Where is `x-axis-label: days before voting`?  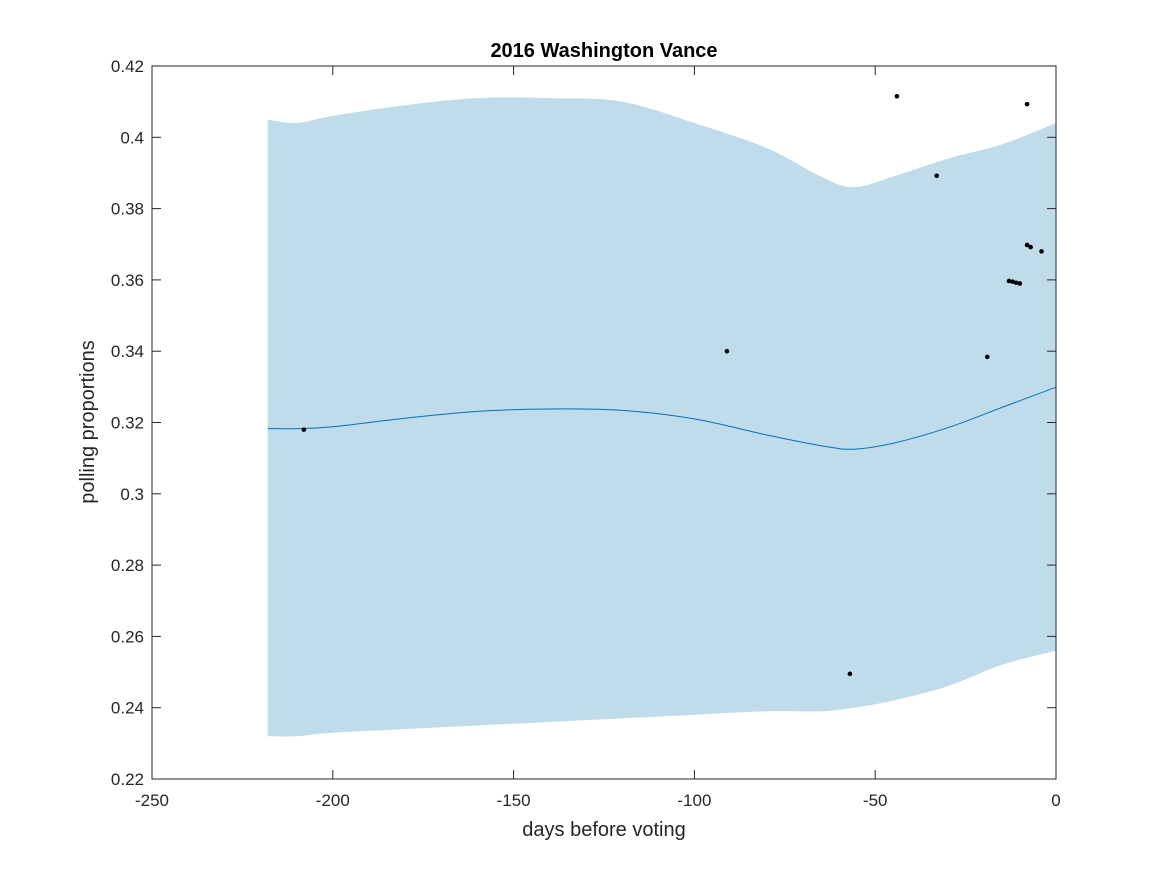 x-axis-label: days before voting is located at coordinates (603, 830).